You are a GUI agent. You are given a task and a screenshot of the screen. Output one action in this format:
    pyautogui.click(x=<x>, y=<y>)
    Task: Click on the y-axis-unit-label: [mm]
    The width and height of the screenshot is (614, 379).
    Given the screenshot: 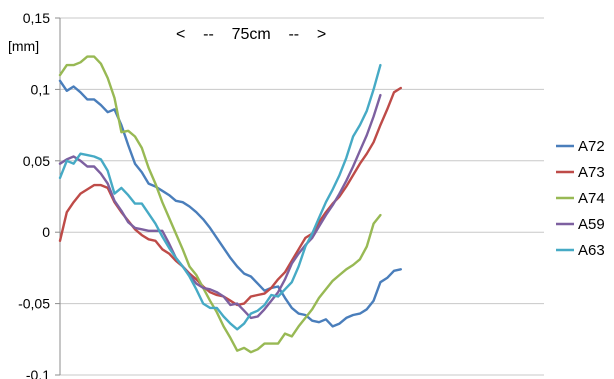 What is the action you would take?
    pyautogui.click(x=23, y=46)
    